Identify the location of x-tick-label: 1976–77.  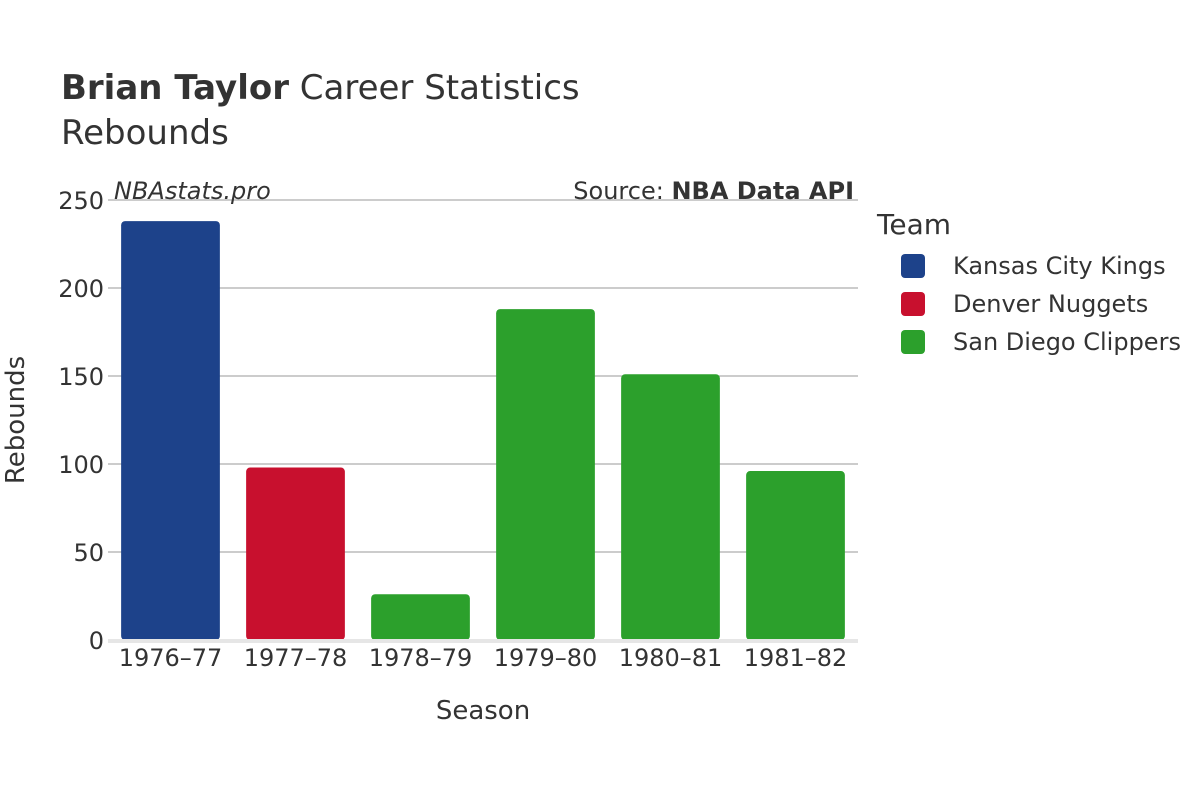
(171, 658).